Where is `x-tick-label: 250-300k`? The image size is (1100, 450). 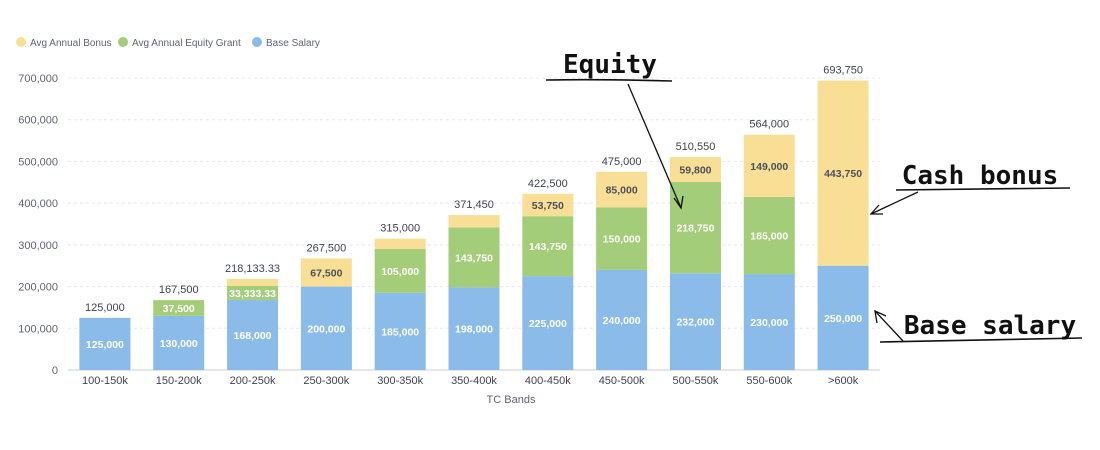
x-tick-label: 250-300k is located at coordinates (326, 381).